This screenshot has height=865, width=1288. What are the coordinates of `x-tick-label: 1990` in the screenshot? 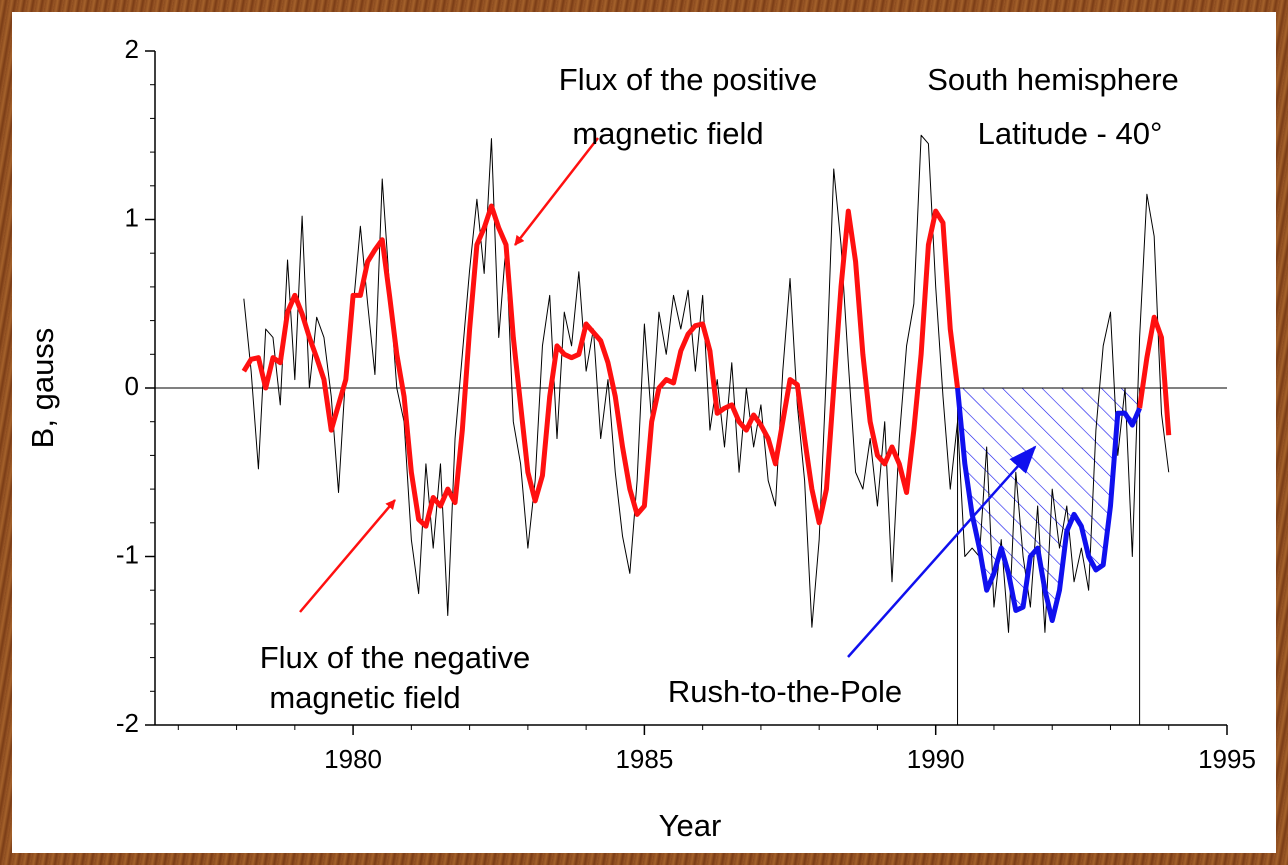 It's located at (936, 759).